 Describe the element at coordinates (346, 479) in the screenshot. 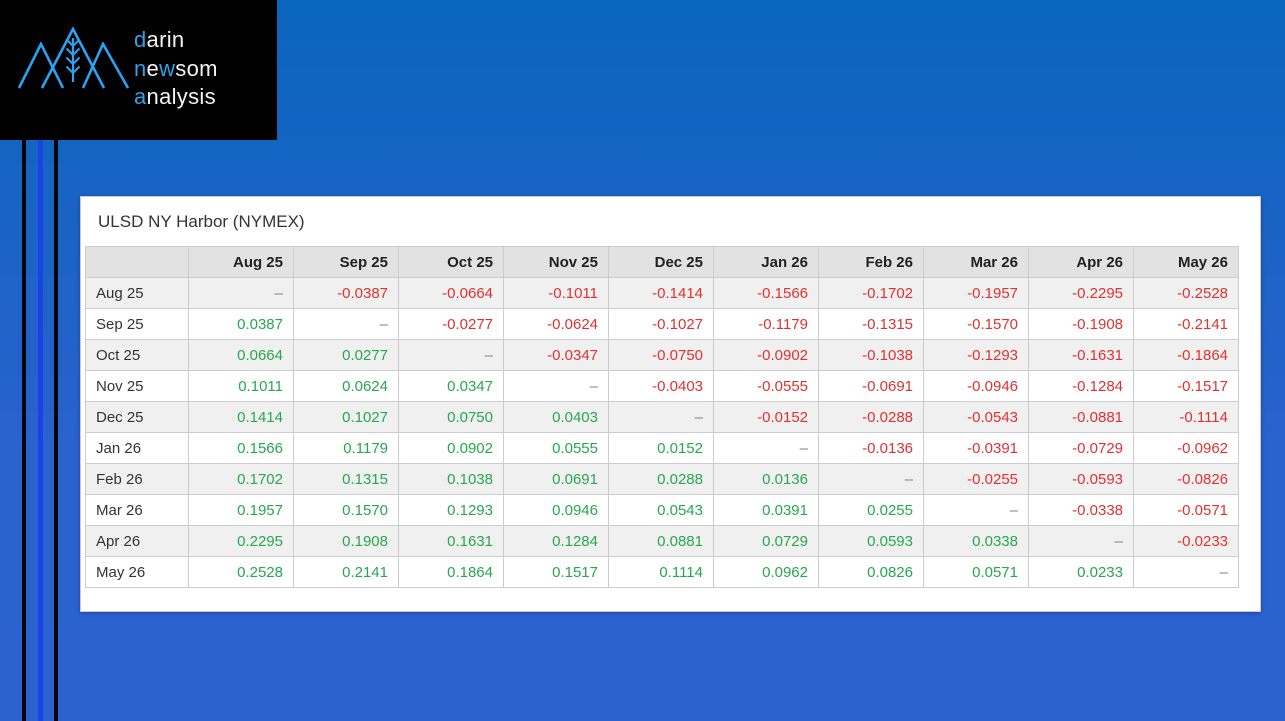

I see `spread-value-cell: 0.1315` at that location.